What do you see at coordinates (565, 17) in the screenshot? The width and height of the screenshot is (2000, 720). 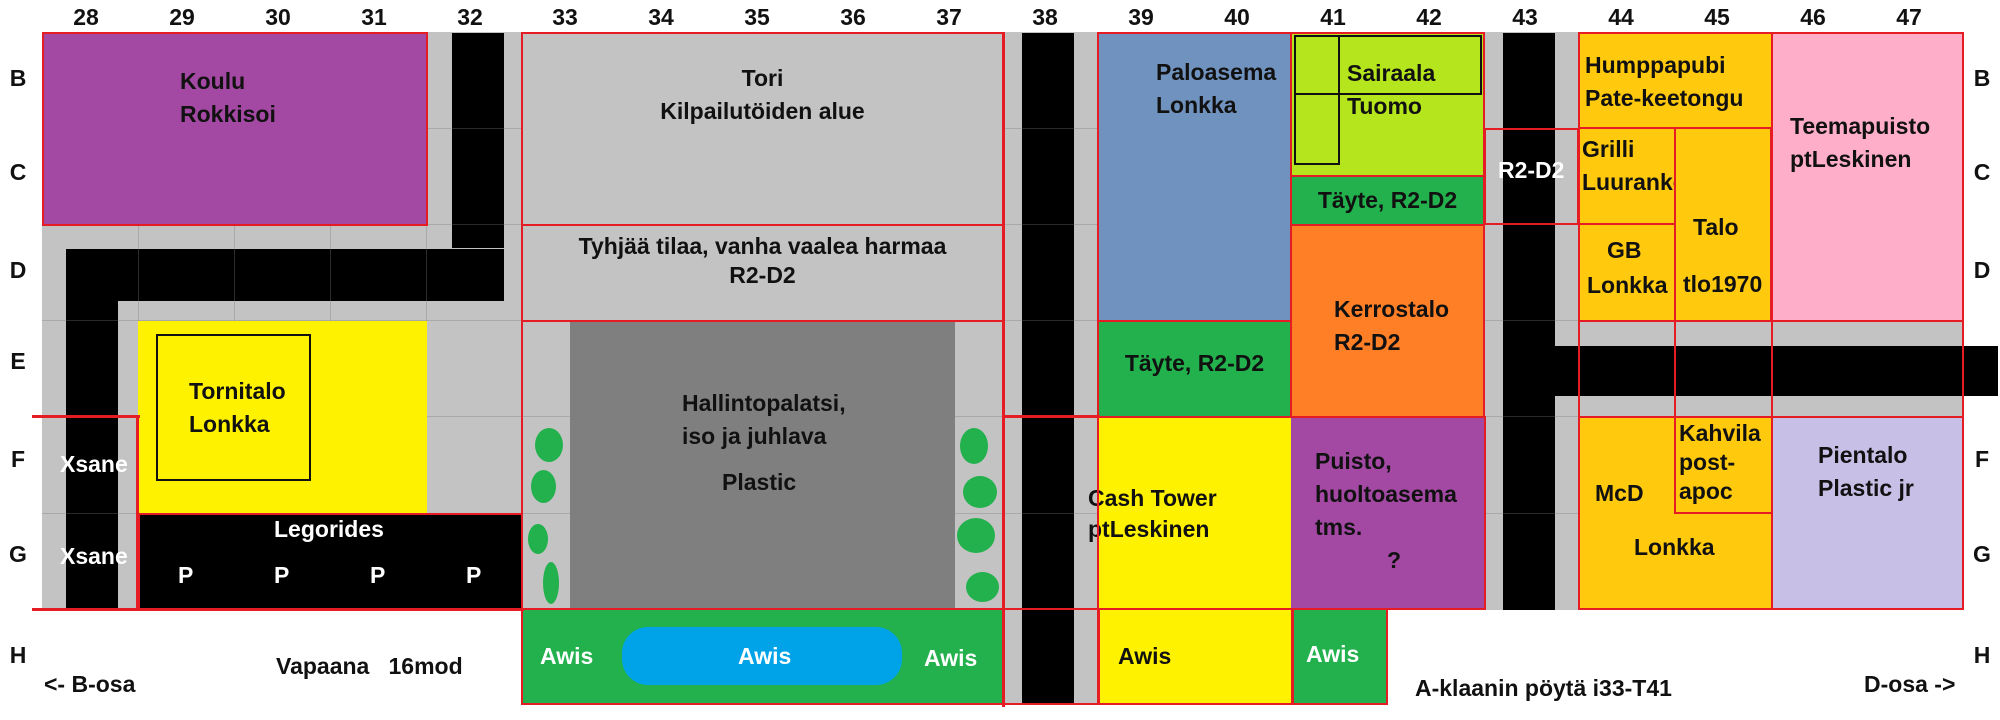 I see `column-label: 33` at bounding box center [565, 17].